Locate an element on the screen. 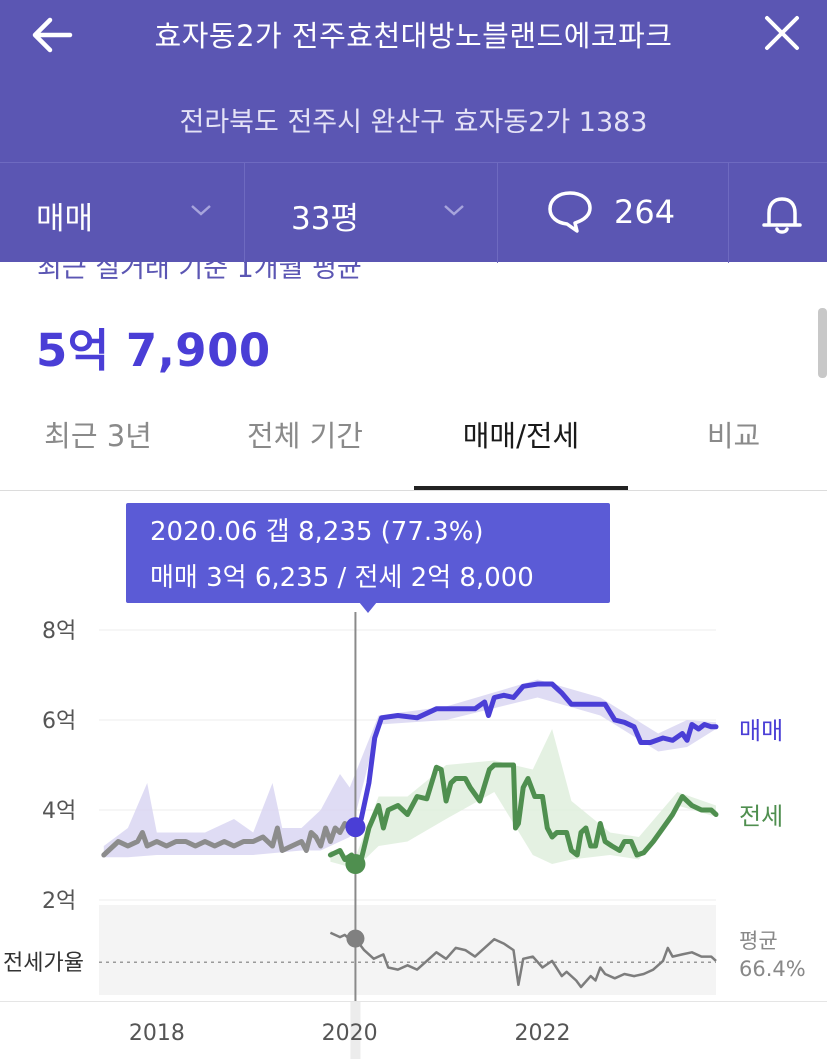 This screenshot has height=1059, width=827. sale-series-label: 매매 is located at coordinates (761, 731).